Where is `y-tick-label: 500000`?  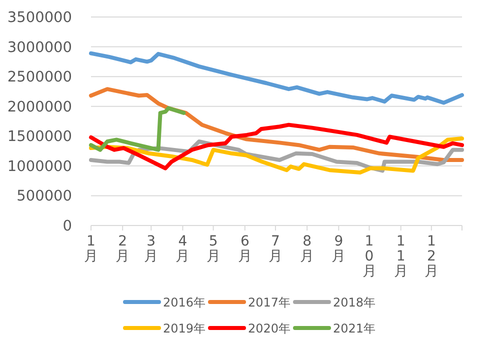
y-tick-label: 500000 is located at coordinates (44, 196).